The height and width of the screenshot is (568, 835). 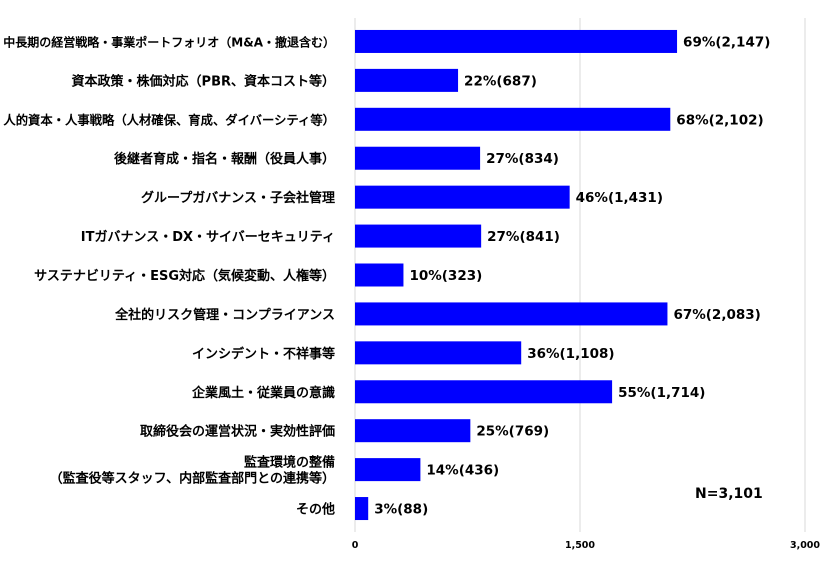 I want to click on data-label: 22%(687), so click(x=500, y=81).